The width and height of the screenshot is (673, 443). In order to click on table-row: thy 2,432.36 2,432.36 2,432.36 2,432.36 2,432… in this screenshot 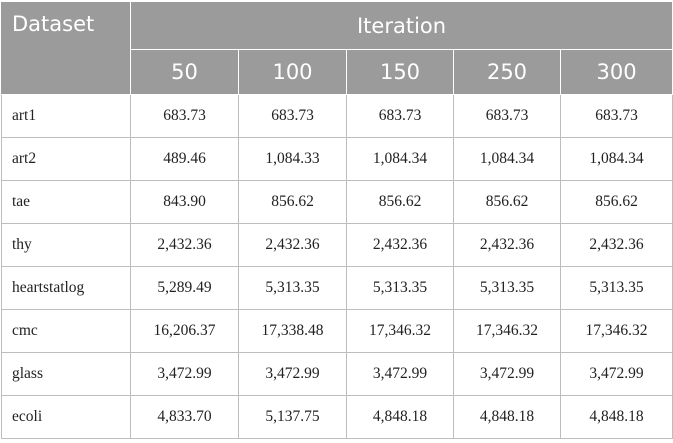, I will do `click(337, 245)`.